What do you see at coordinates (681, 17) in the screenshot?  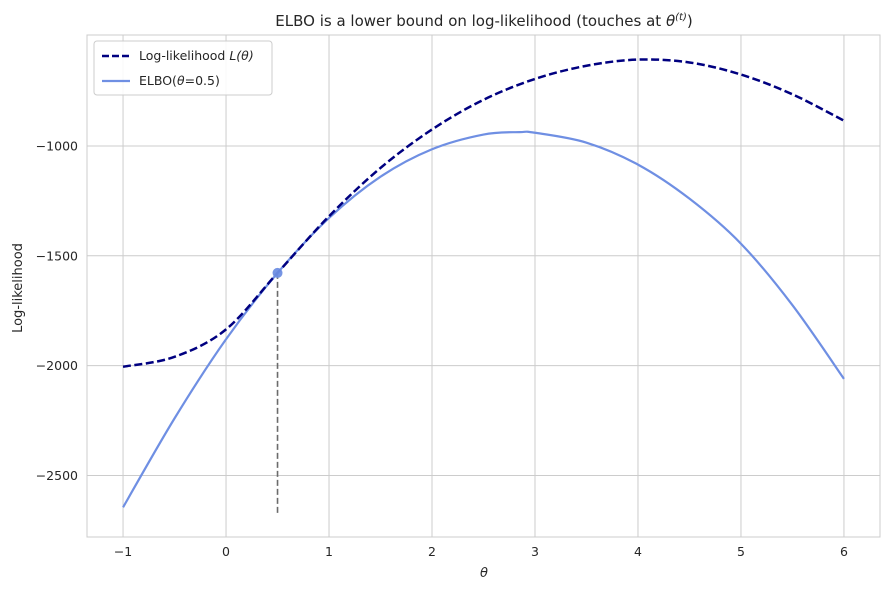 I see `title-superscript: (t)` at bounding box center [681, 17].